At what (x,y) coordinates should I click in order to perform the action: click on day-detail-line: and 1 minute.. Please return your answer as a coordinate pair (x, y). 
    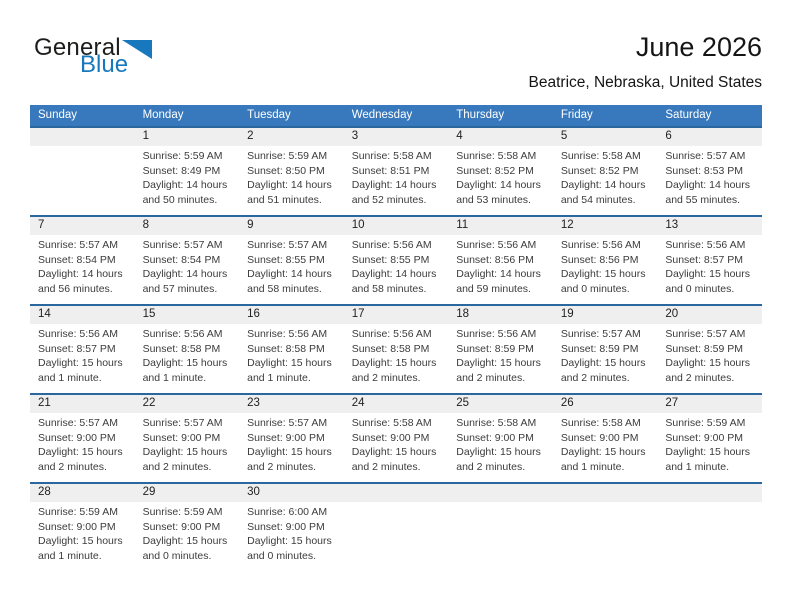
    Looking at the image, I should click on (70, 555).